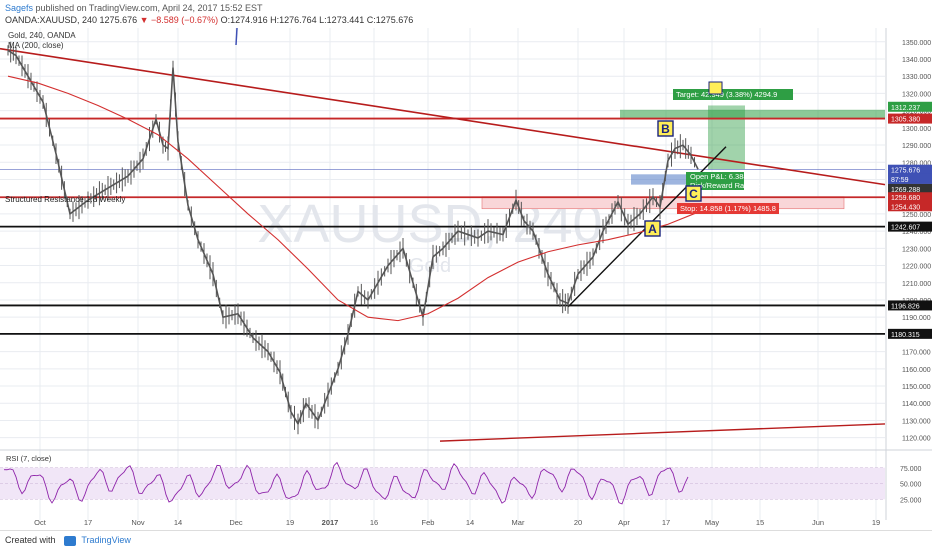  I want to click on y-tick-label: 1150.000, so click(916, 387).